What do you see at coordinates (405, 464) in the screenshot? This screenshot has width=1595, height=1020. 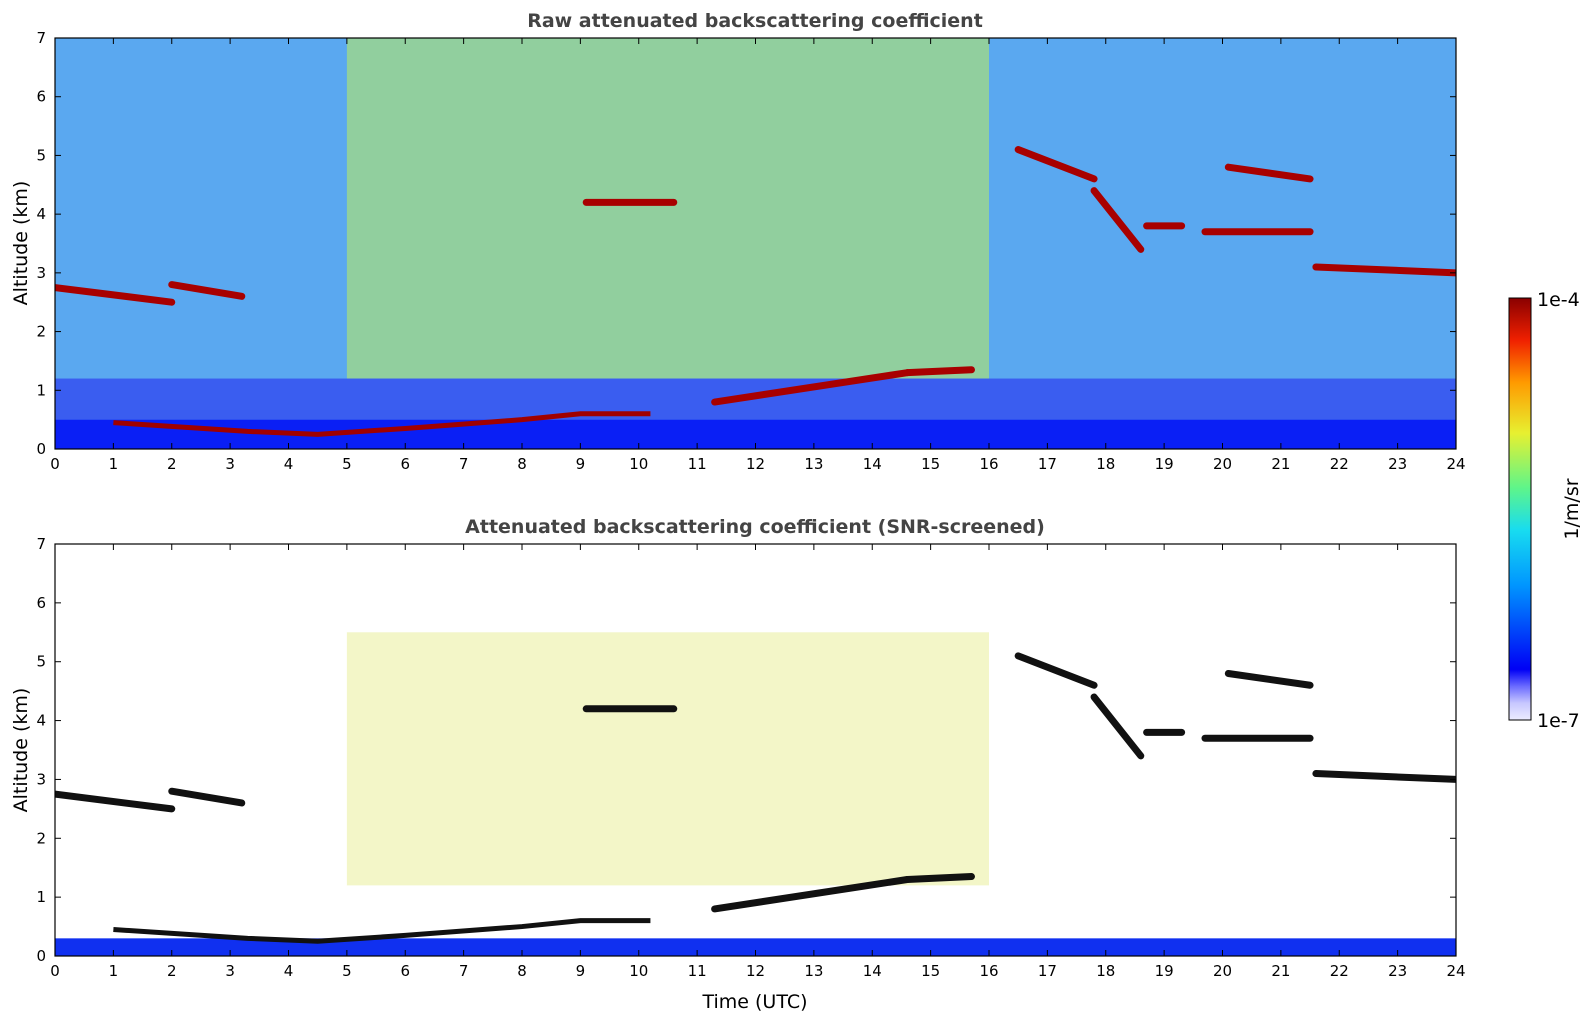 I see `panel-raw-xtick-label: 6` at bounding box center [405, 464].